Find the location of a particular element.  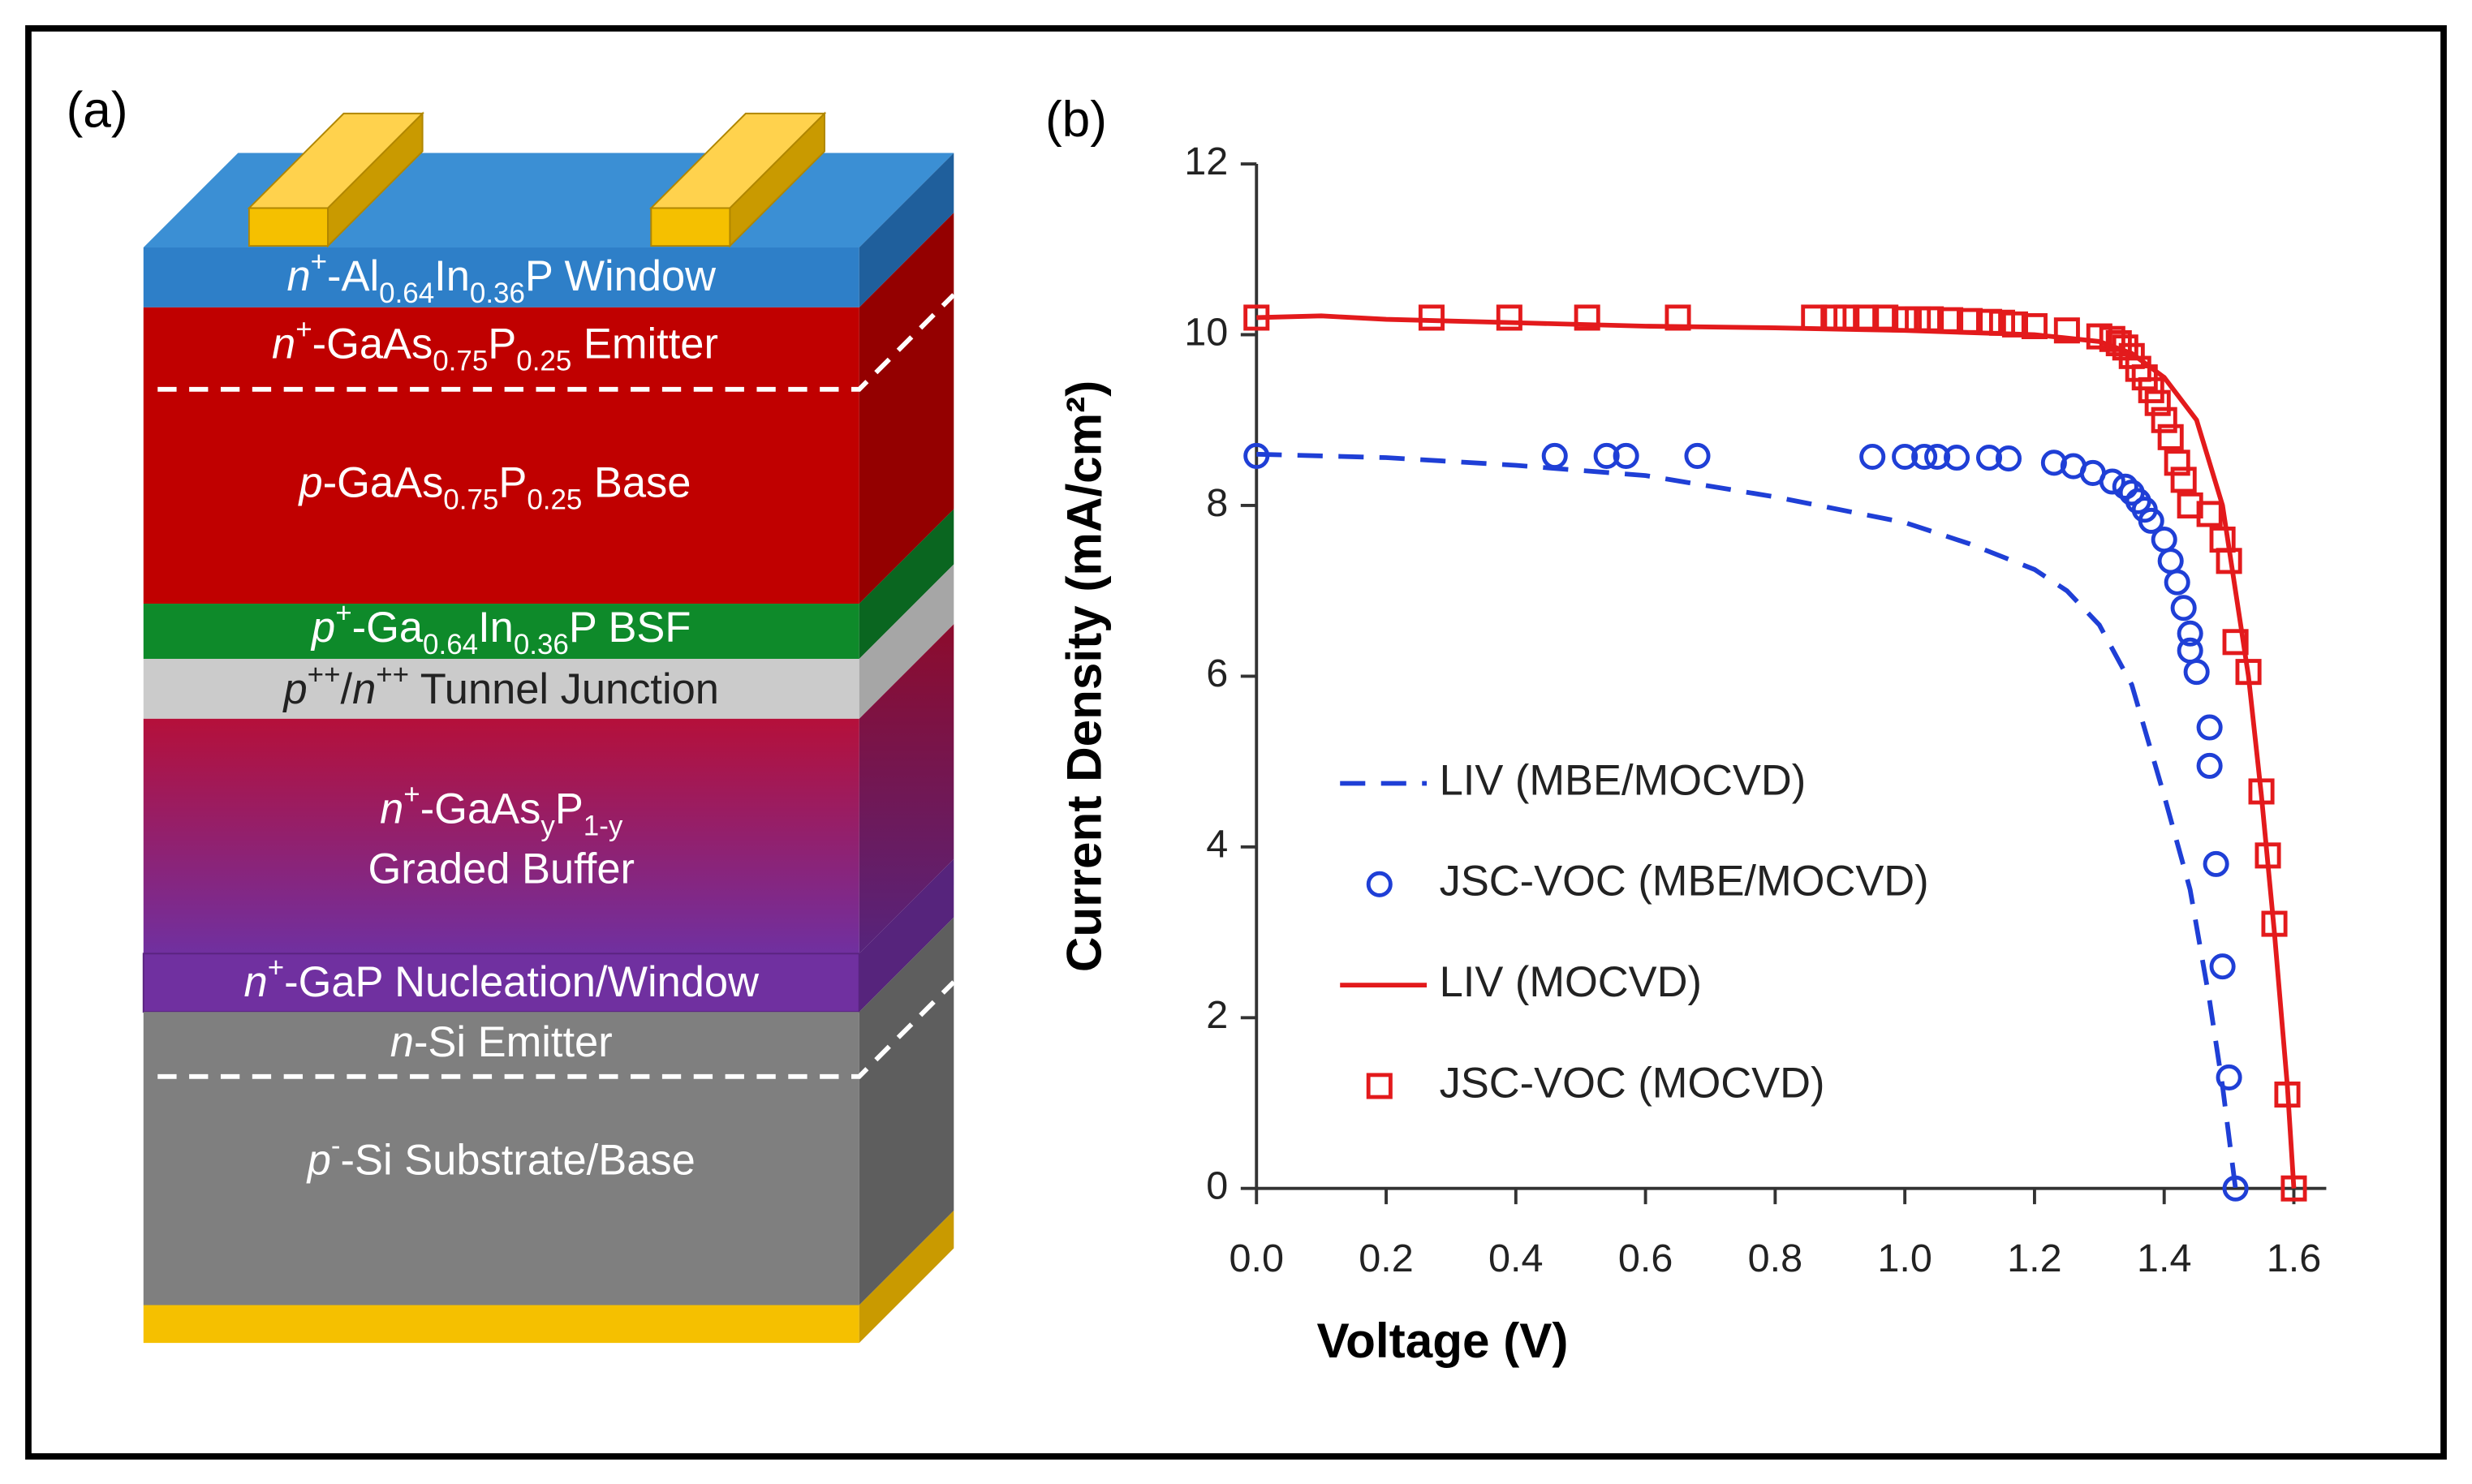

layer-label: n-Si Emitter is located at coordinates (501, 1042).